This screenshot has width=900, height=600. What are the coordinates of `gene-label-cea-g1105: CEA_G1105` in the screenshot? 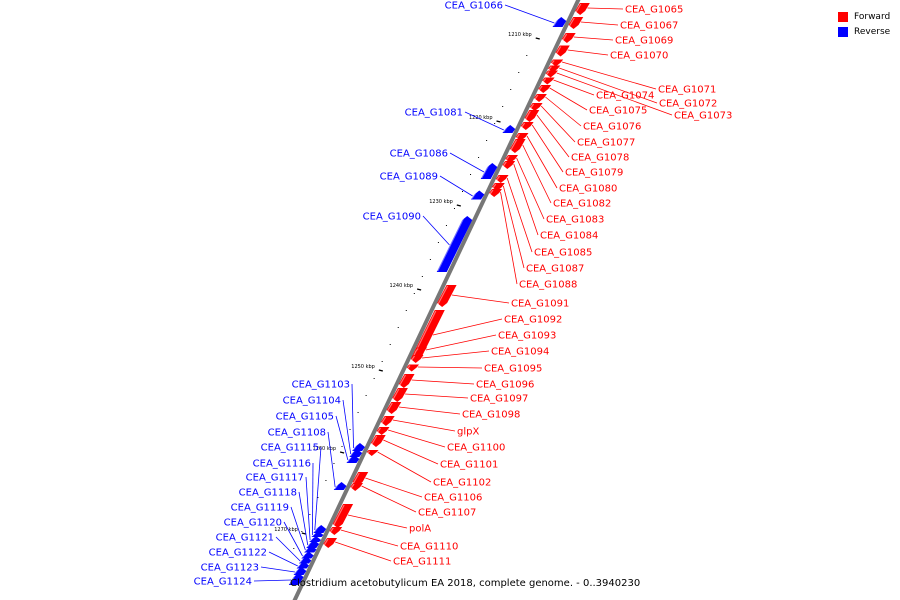 It's located at (305, 417).